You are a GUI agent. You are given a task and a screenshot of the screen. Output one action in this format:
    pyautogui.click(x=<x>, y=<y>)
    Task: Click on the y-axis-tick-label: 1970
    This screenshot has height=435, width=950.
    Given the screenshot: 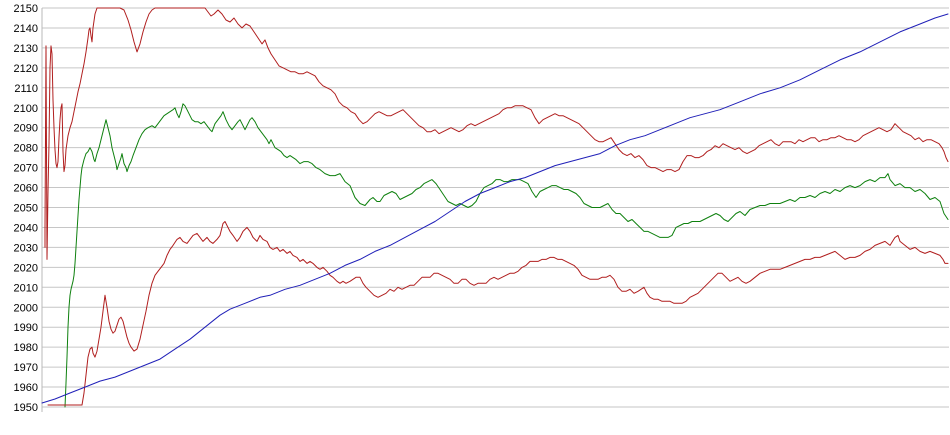 What is the action you would take?
    pyautogui.click(x=26, y=368)
    